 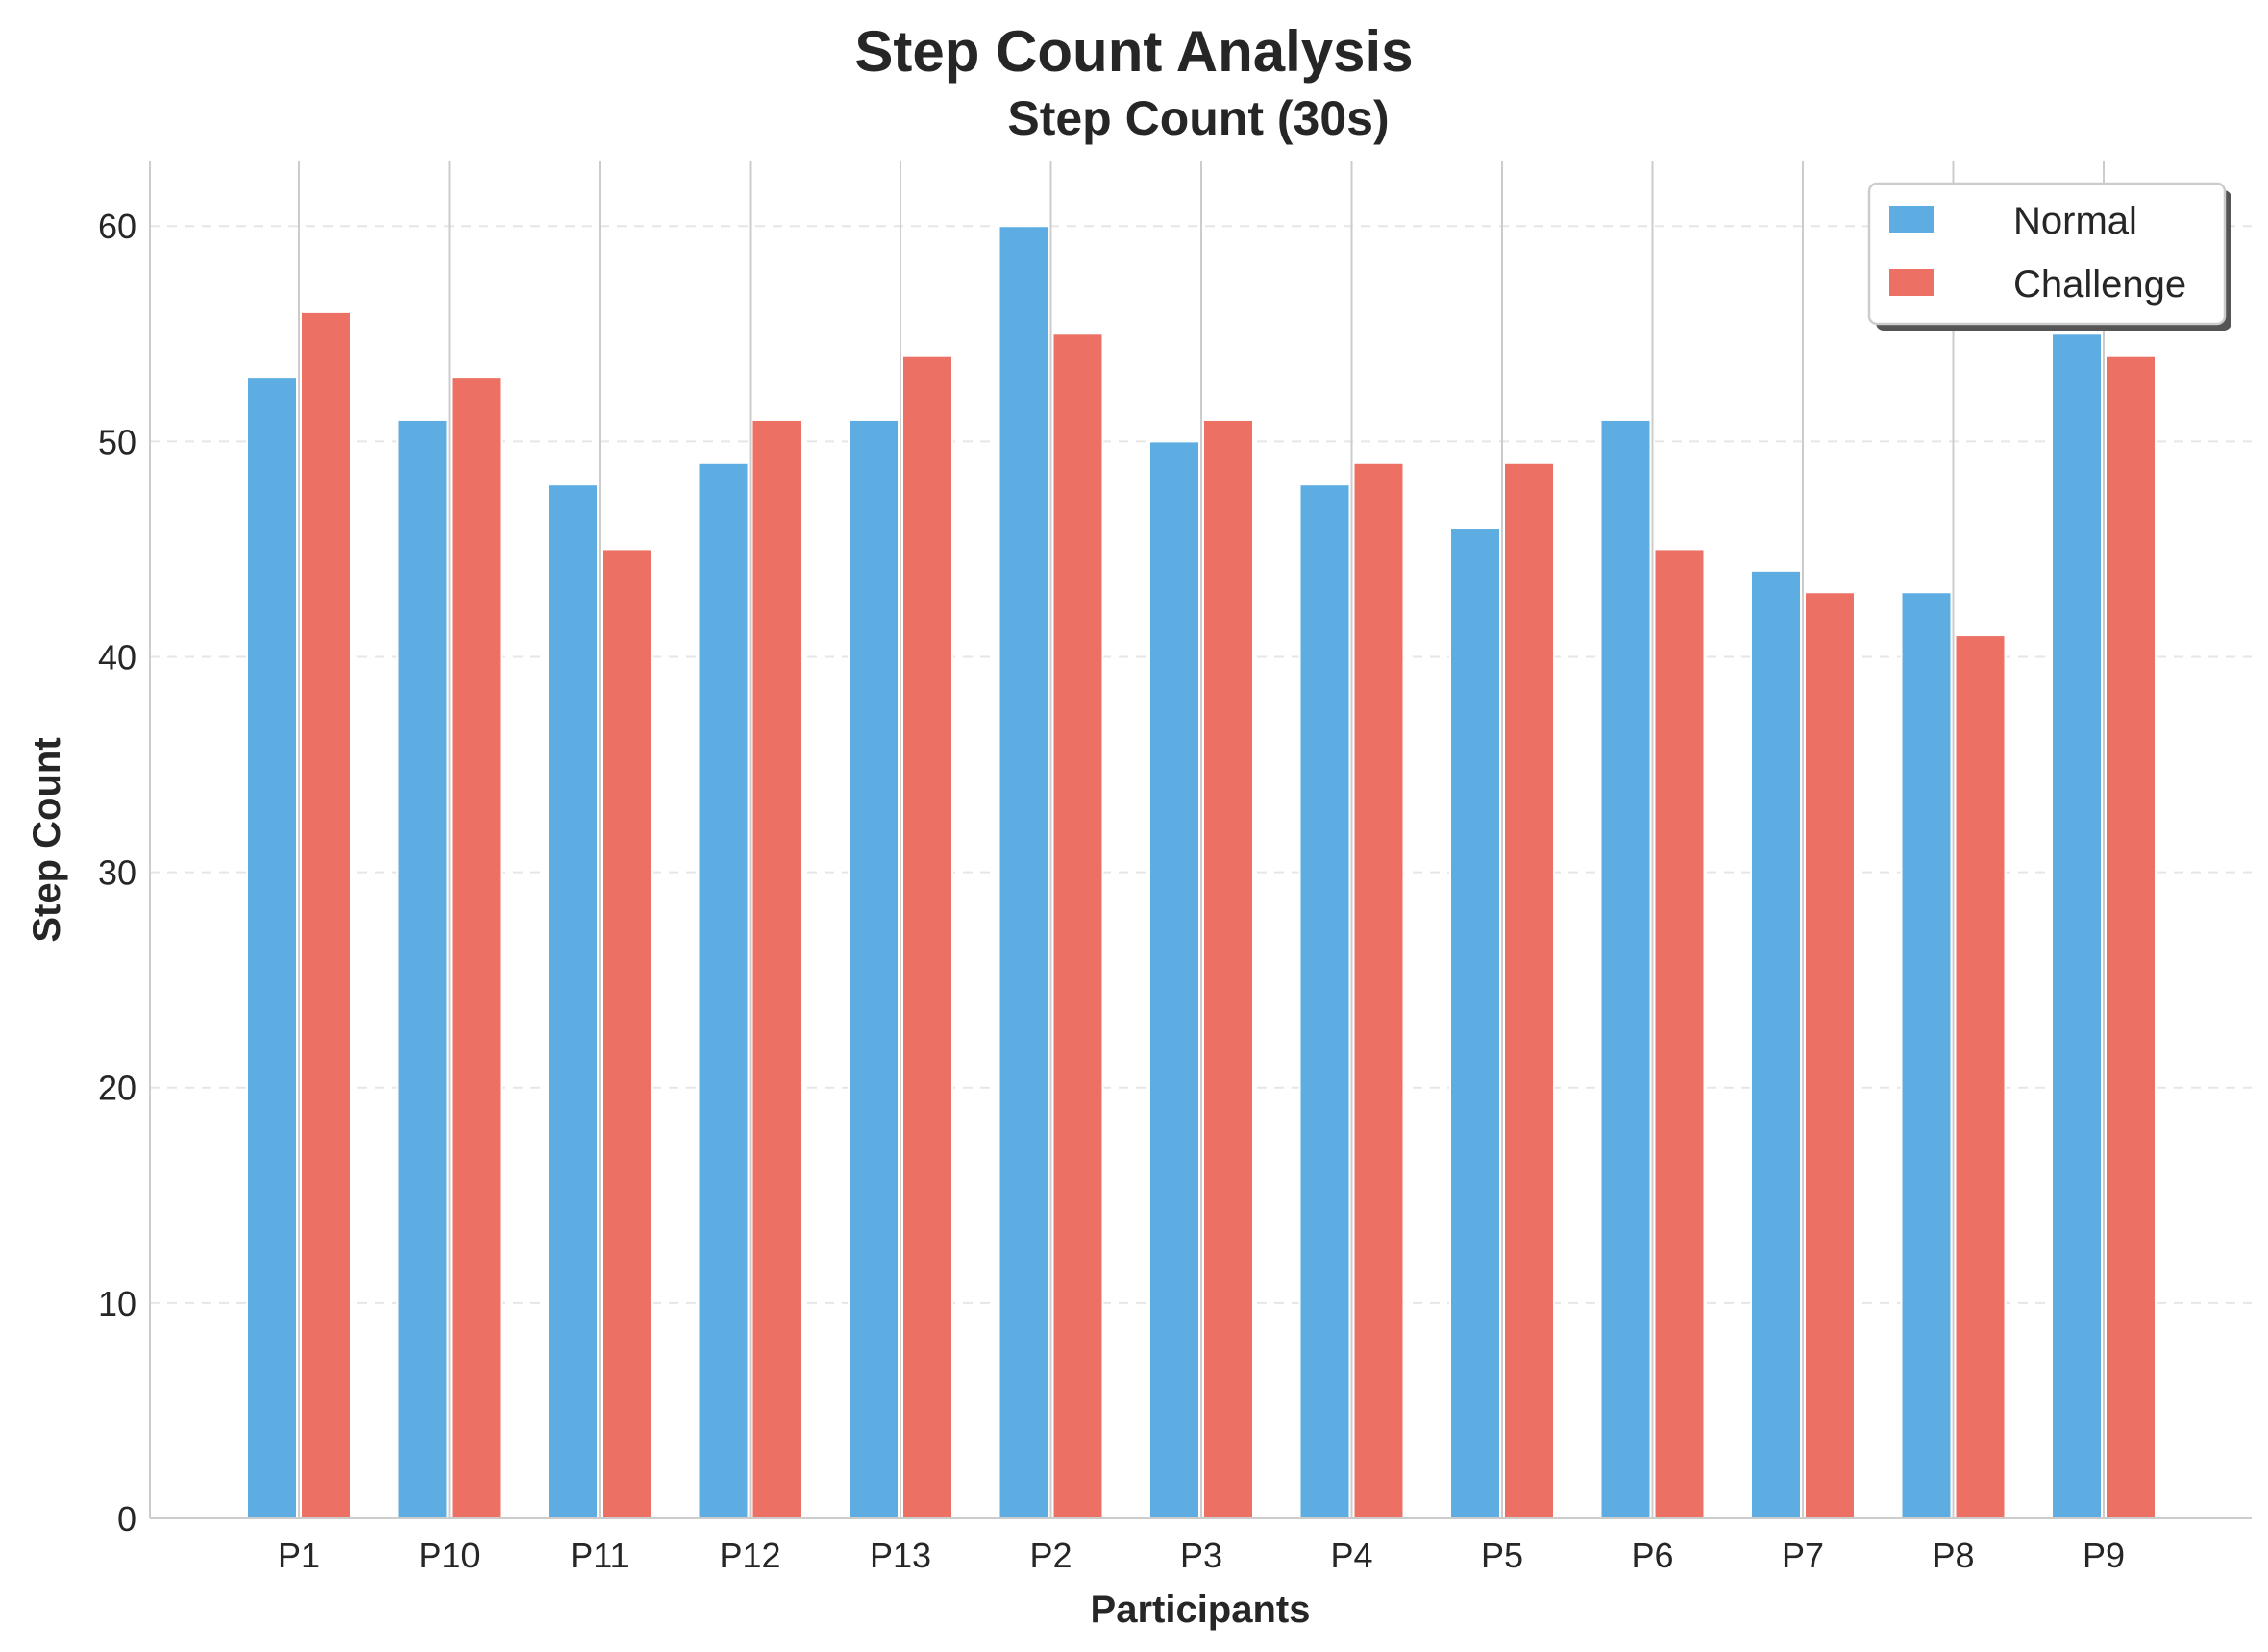 What do you see at coordinates (1926, 1055) in the screenshot?
I see `bar-normal-p8` at bounding box center [1926, 1055].